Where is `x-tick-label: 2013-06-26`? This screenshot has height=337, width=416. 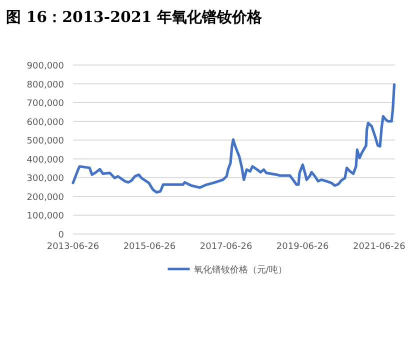
x-tick-label: 2013-06-26 is located at coordinates (73, 247).